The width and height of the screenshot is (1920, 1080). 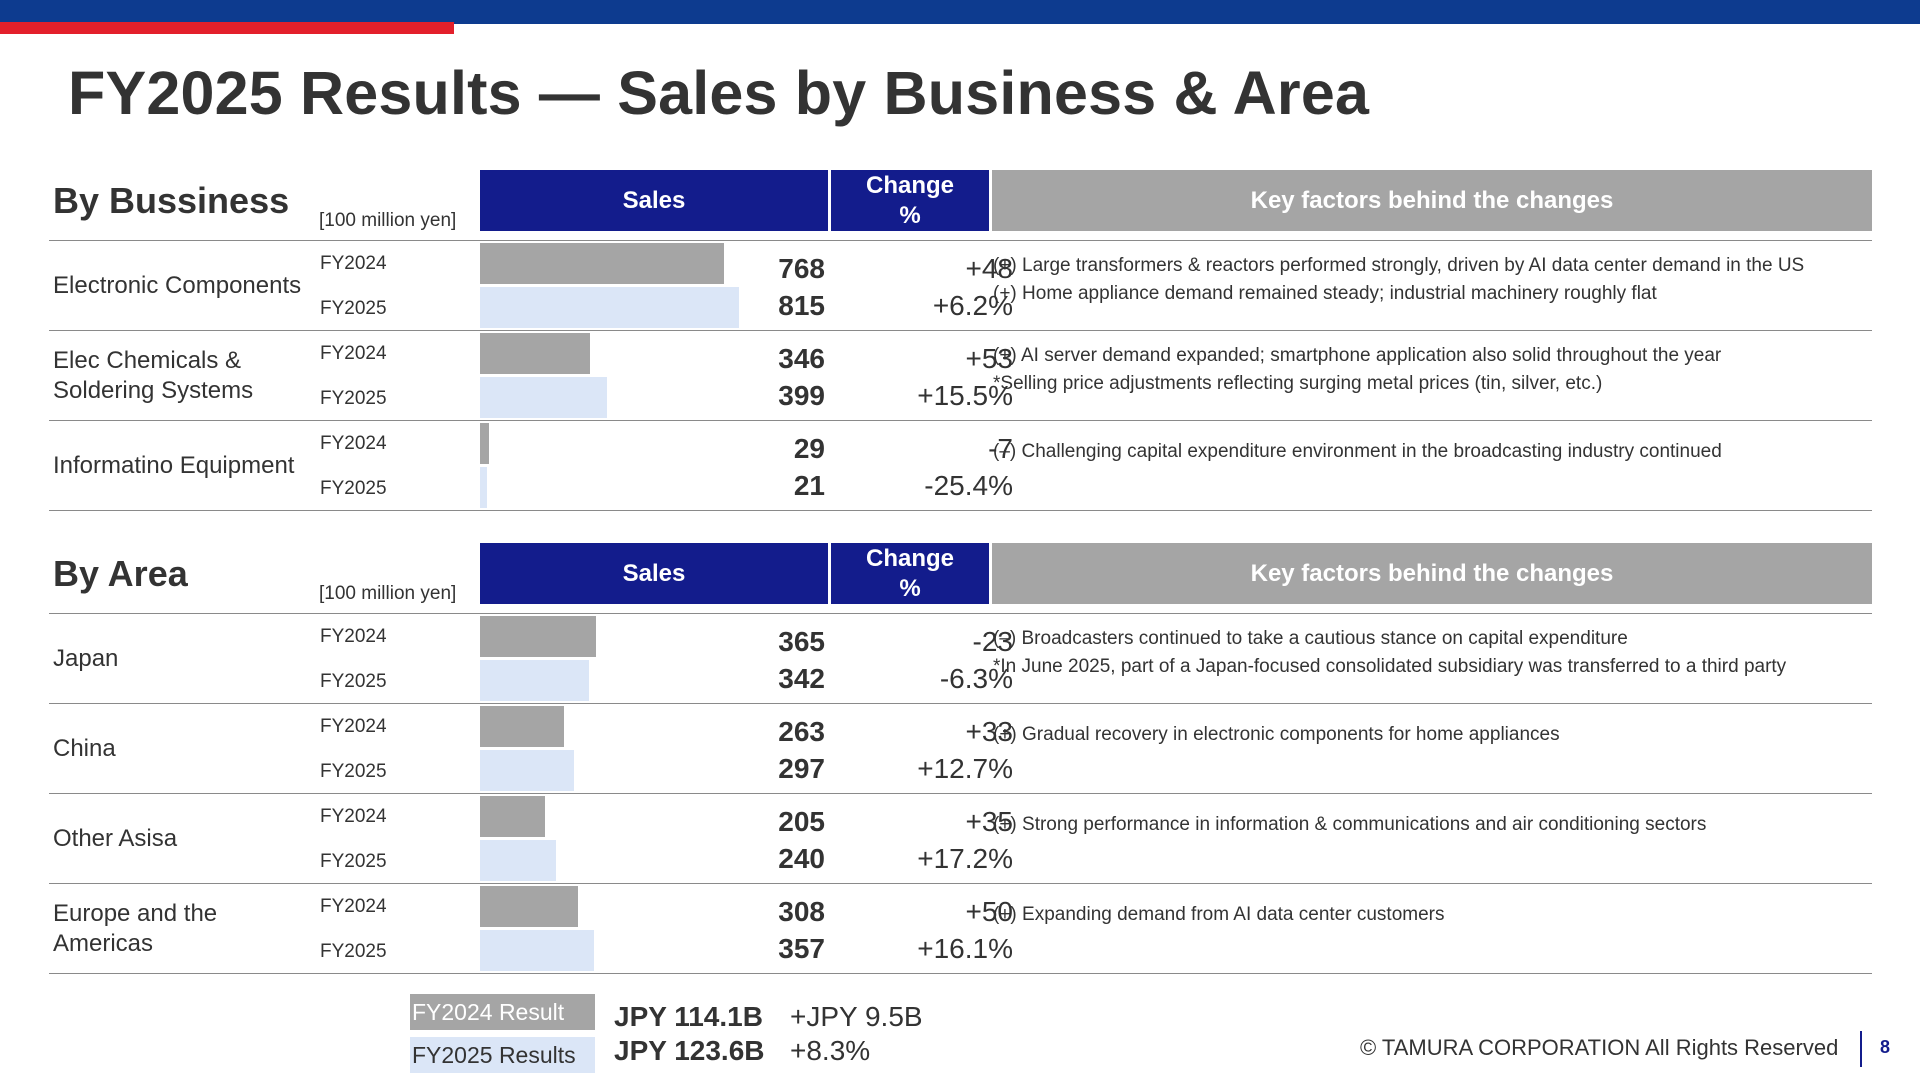 What do you see at coordinates (688, 1016) in the screenshot?
I see `total-fy2024-value: JPY 114.1B` at bounding box center [688, 1016].